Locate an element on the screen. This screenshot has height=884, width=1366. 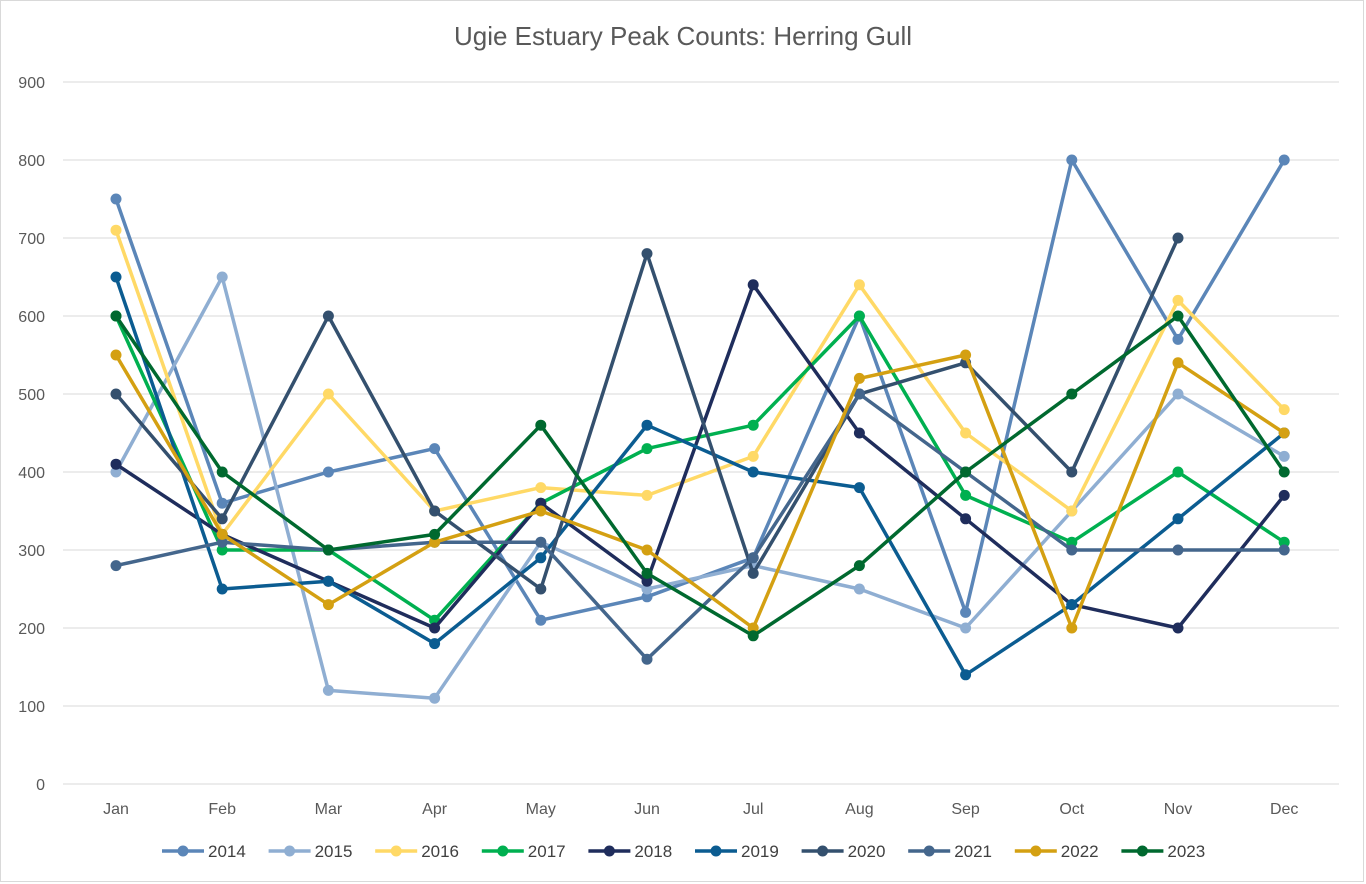
chart-title: Ugie Estuary Peak Counts: Herring Gull is located at coordinates (683, 36).